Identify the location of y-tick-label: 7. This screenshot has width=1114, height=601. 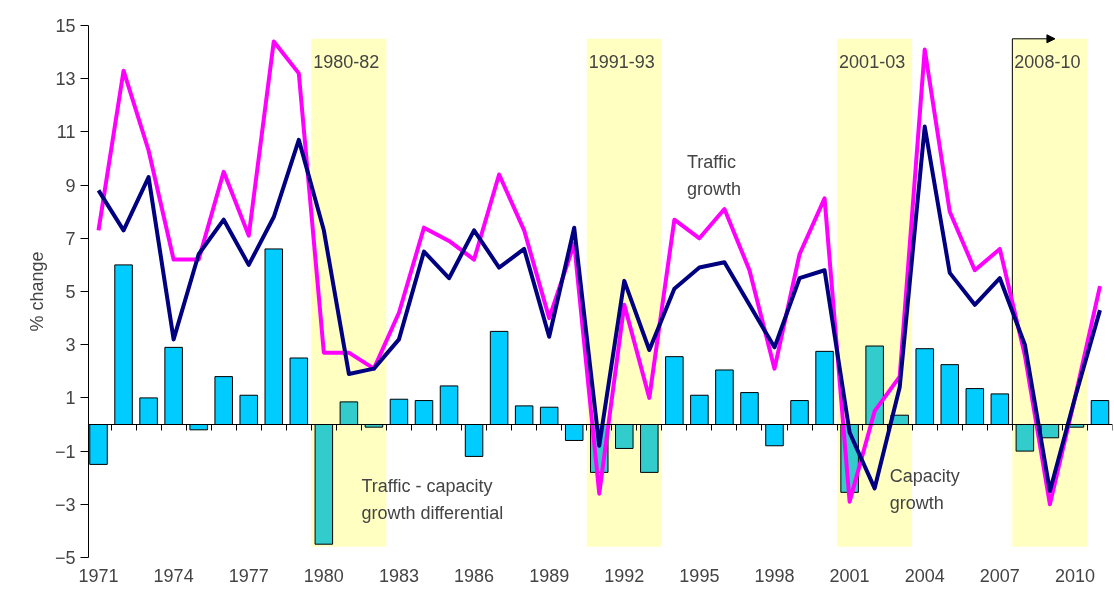
(70, 238).